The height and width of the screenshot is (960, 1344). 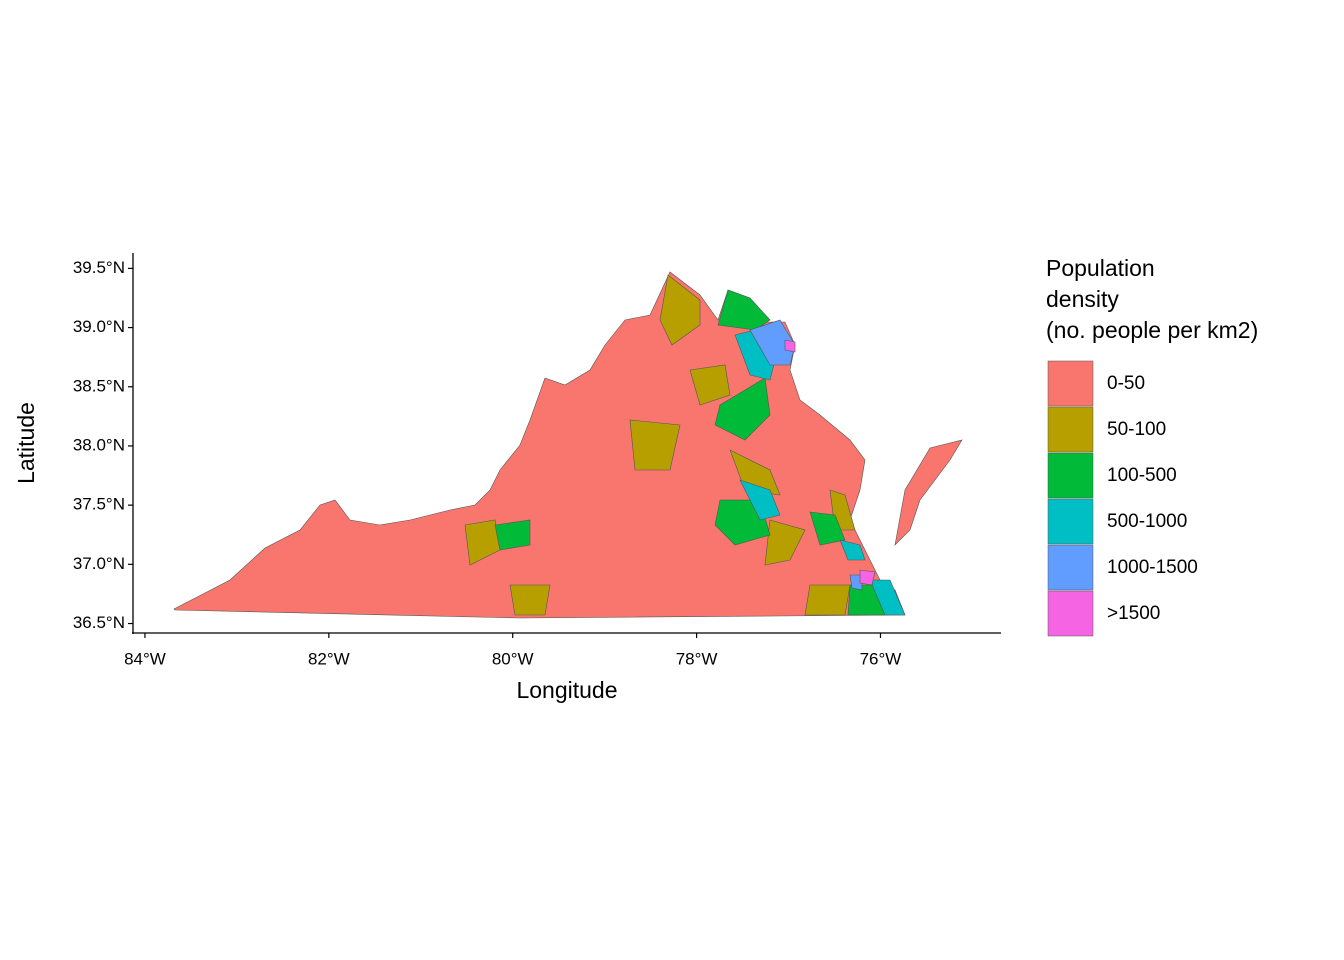 What do you see at coordinates (145, 658) in the screenshot?
I see `x-tick-label: 84°W` at bounding box center [145, 658].